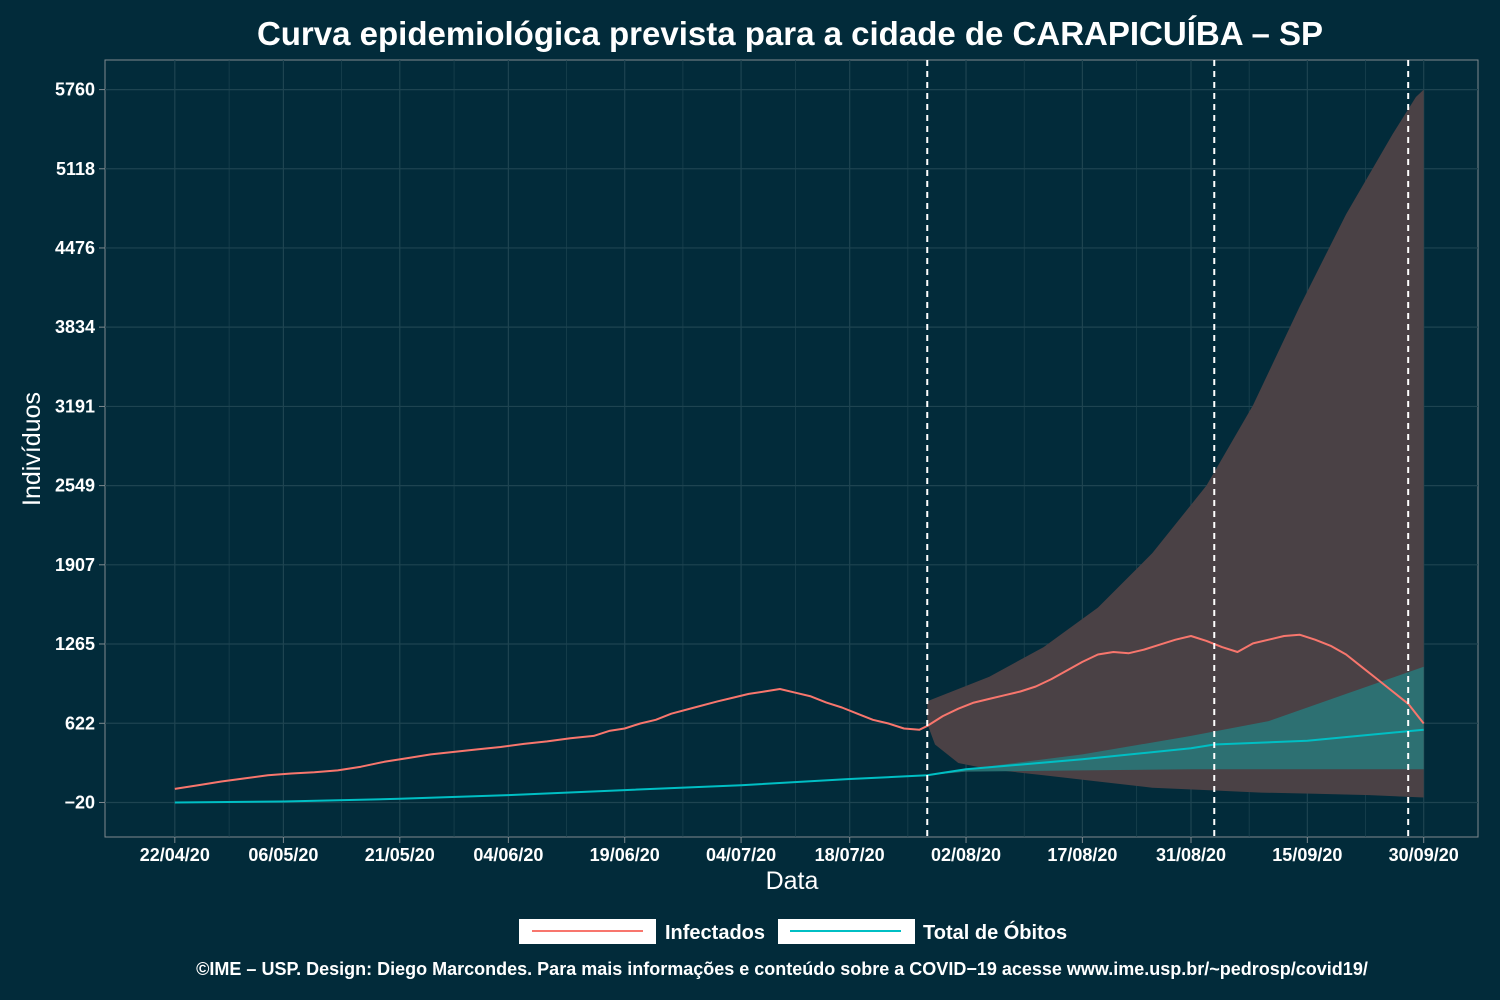  I want to click on x-tick-label: 19/06/20, so click(625, 855).